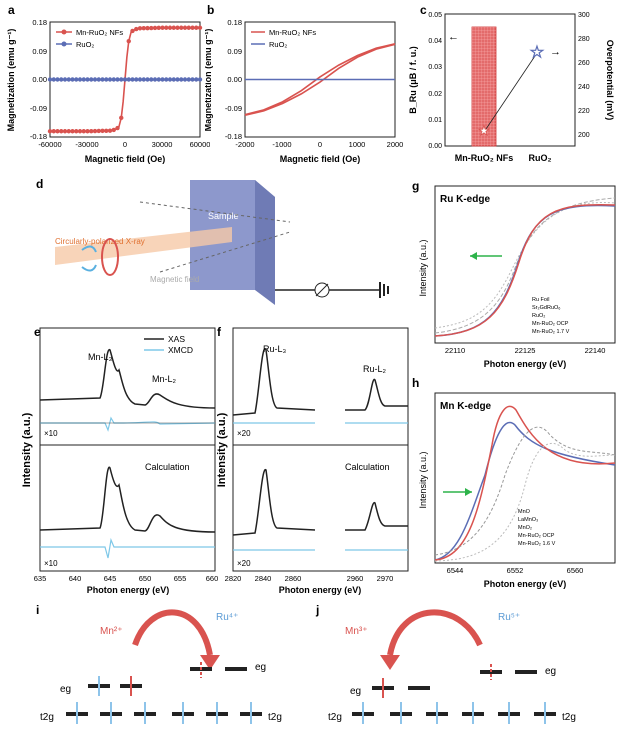 The height and width of the screenshot is (744, 620). Describe the element at coordinates (39, 51) in the screenshot. I see `a-ytick-1: 0.09` at that location.